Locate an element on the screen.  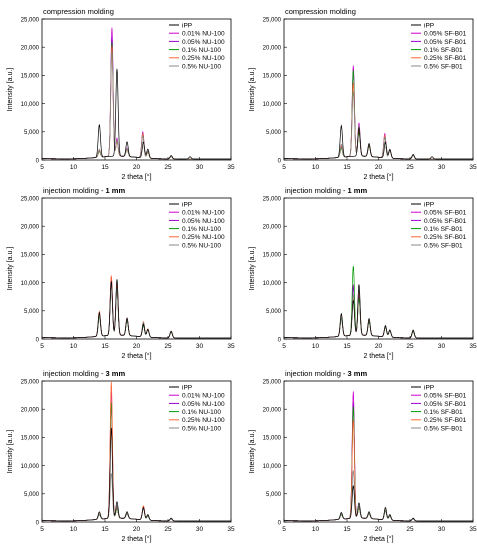
legend-entry: 0.5% SF-B01 is located at coordinates (443, 428).